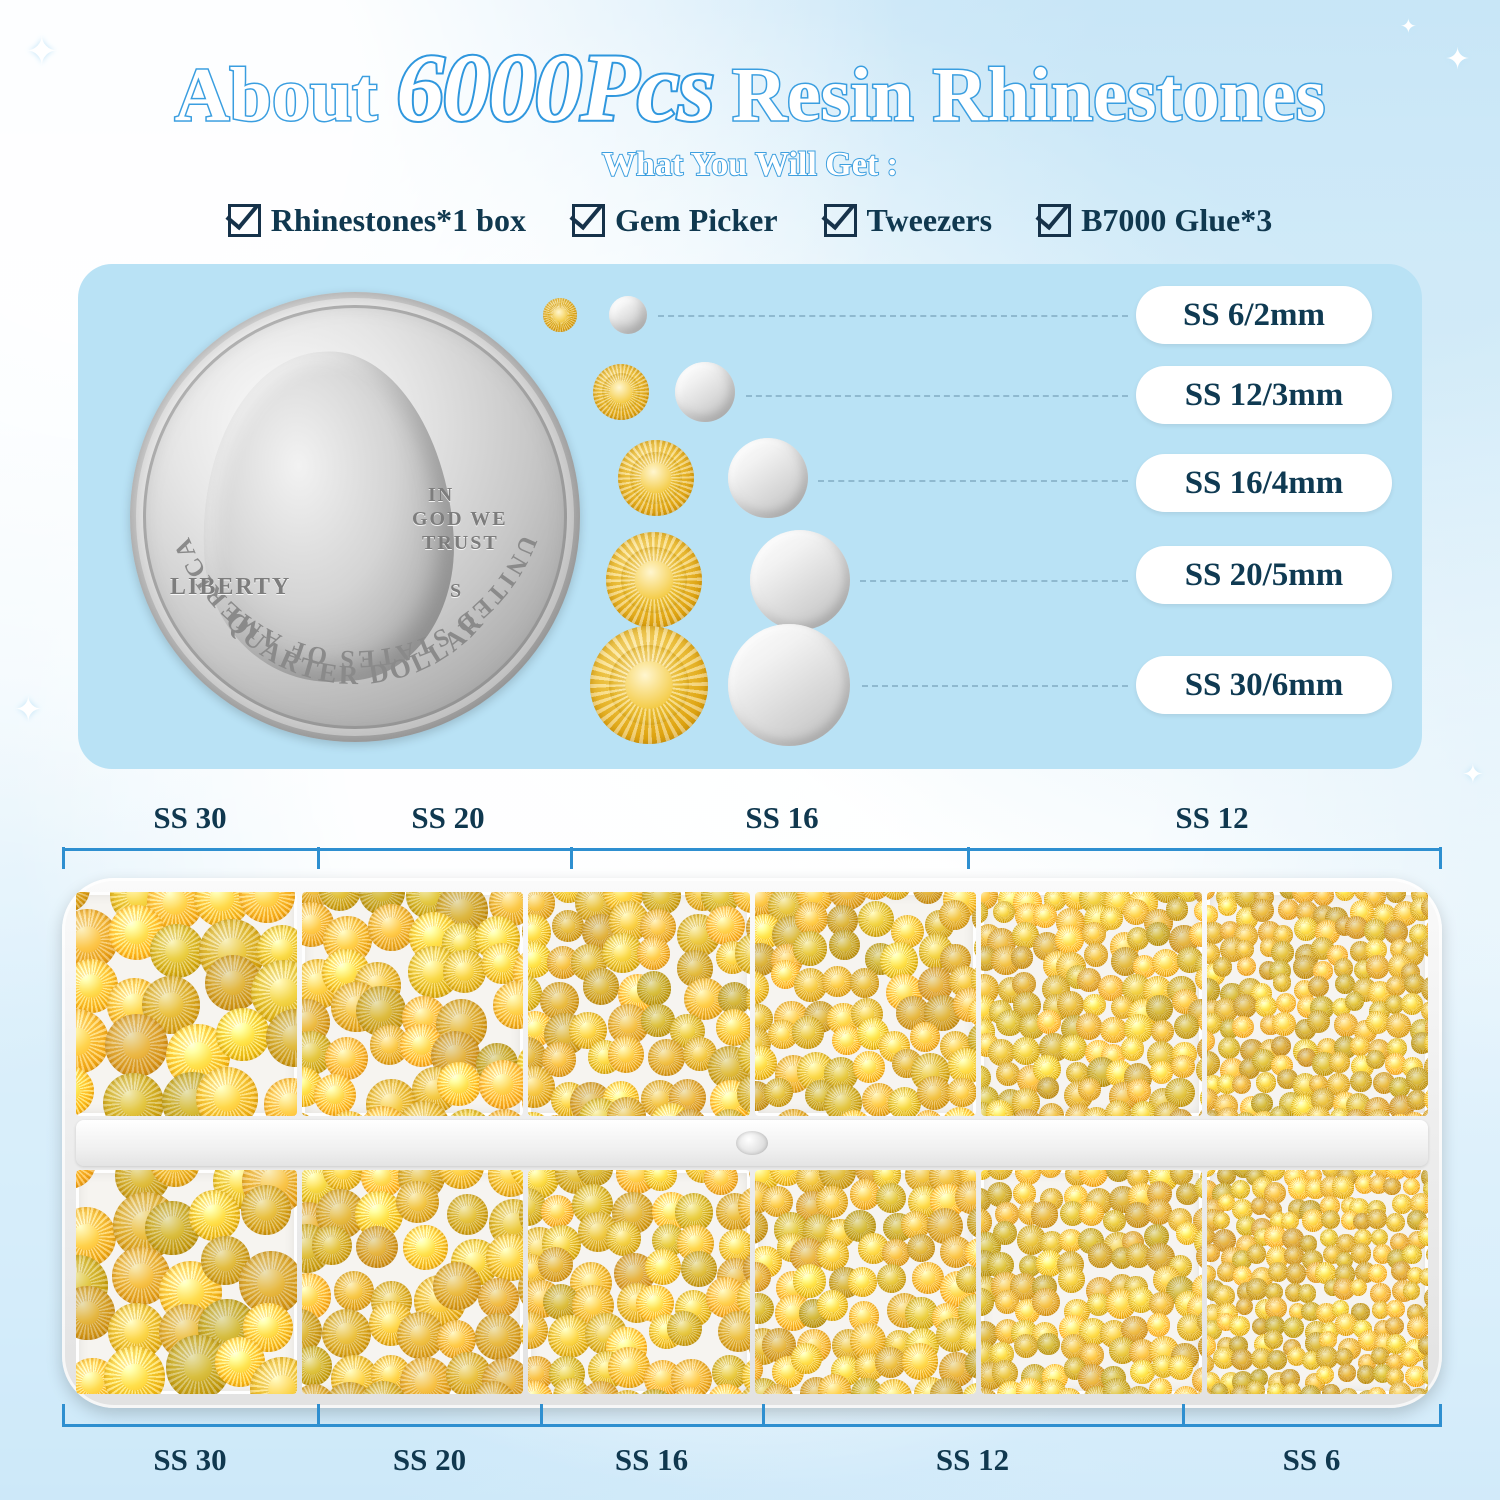 Image resolution: width=1500 pixels, height=1500 pixels. I want to click on ruler-tick, so click(63, 858).